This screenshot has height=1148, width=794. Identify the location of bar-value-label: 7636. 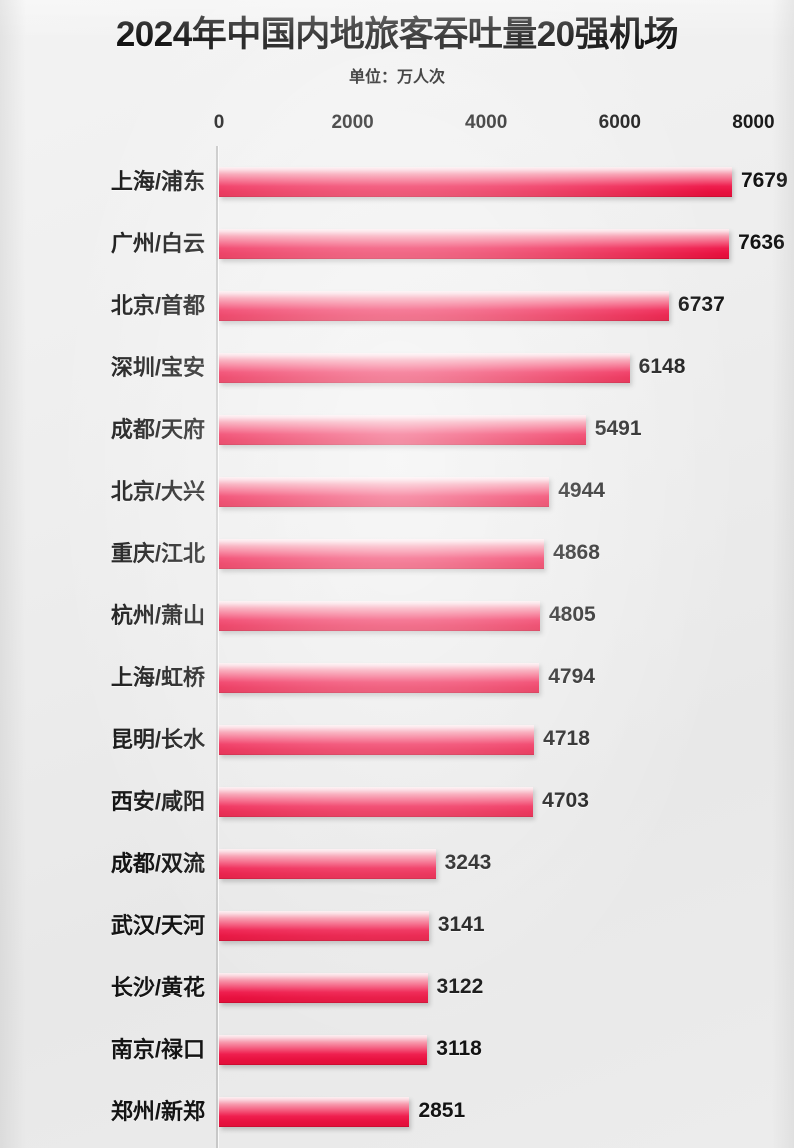
(761, 242).